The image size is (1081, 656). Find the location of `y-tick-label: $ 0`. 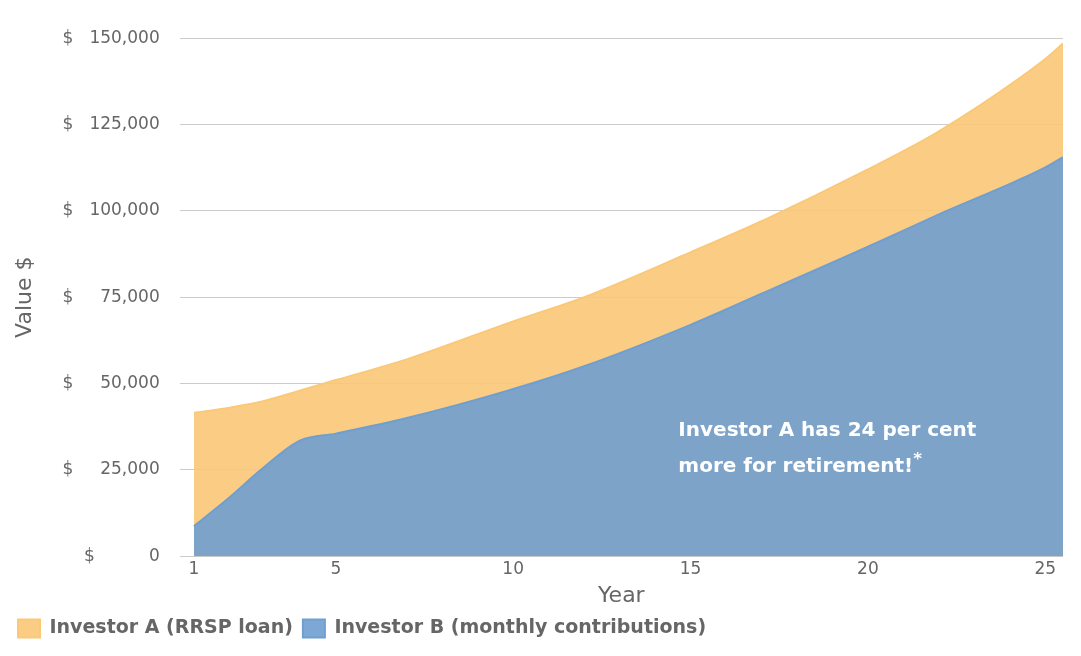

y-tick-label: $ 0 is located at coordinates (122, 554).